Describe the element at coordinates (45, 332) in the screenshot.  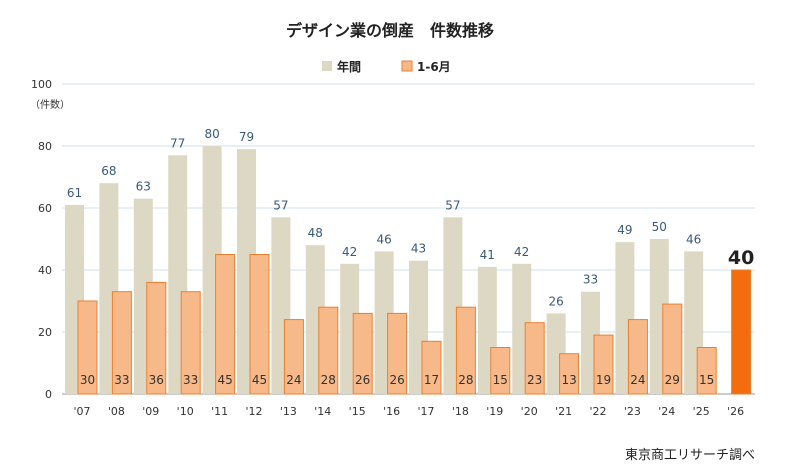
I see `y-tick-label: 20` at that location.